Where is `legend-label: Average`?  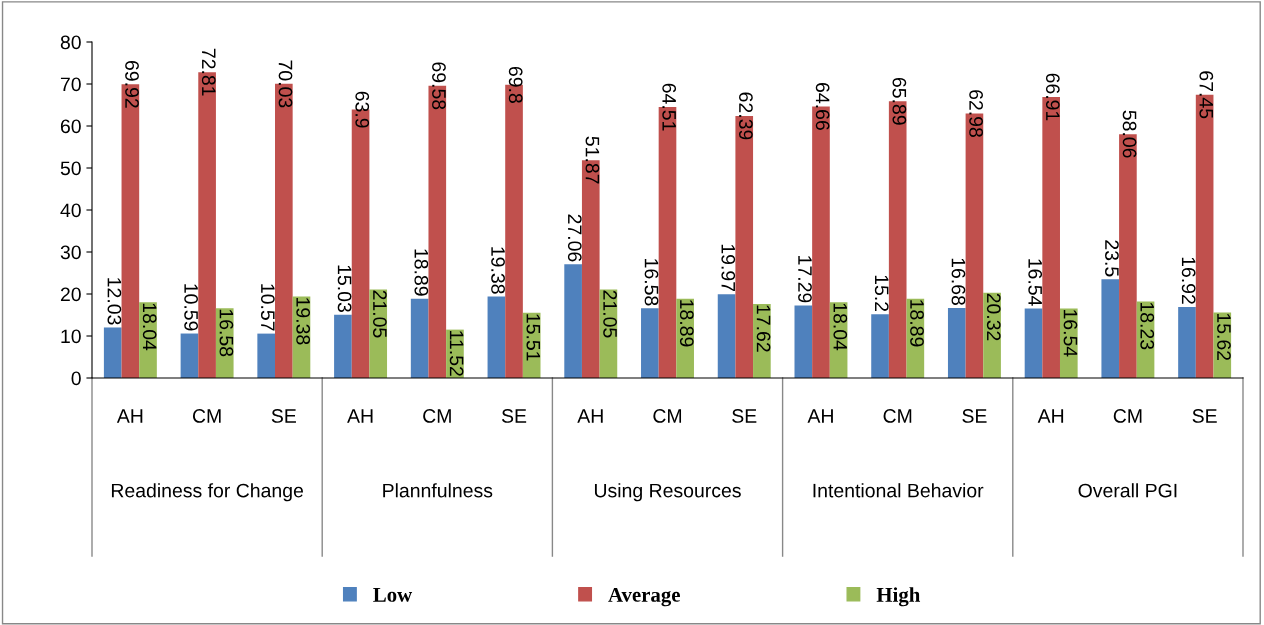 legend-label: Average is located at coordinates (644, 597).